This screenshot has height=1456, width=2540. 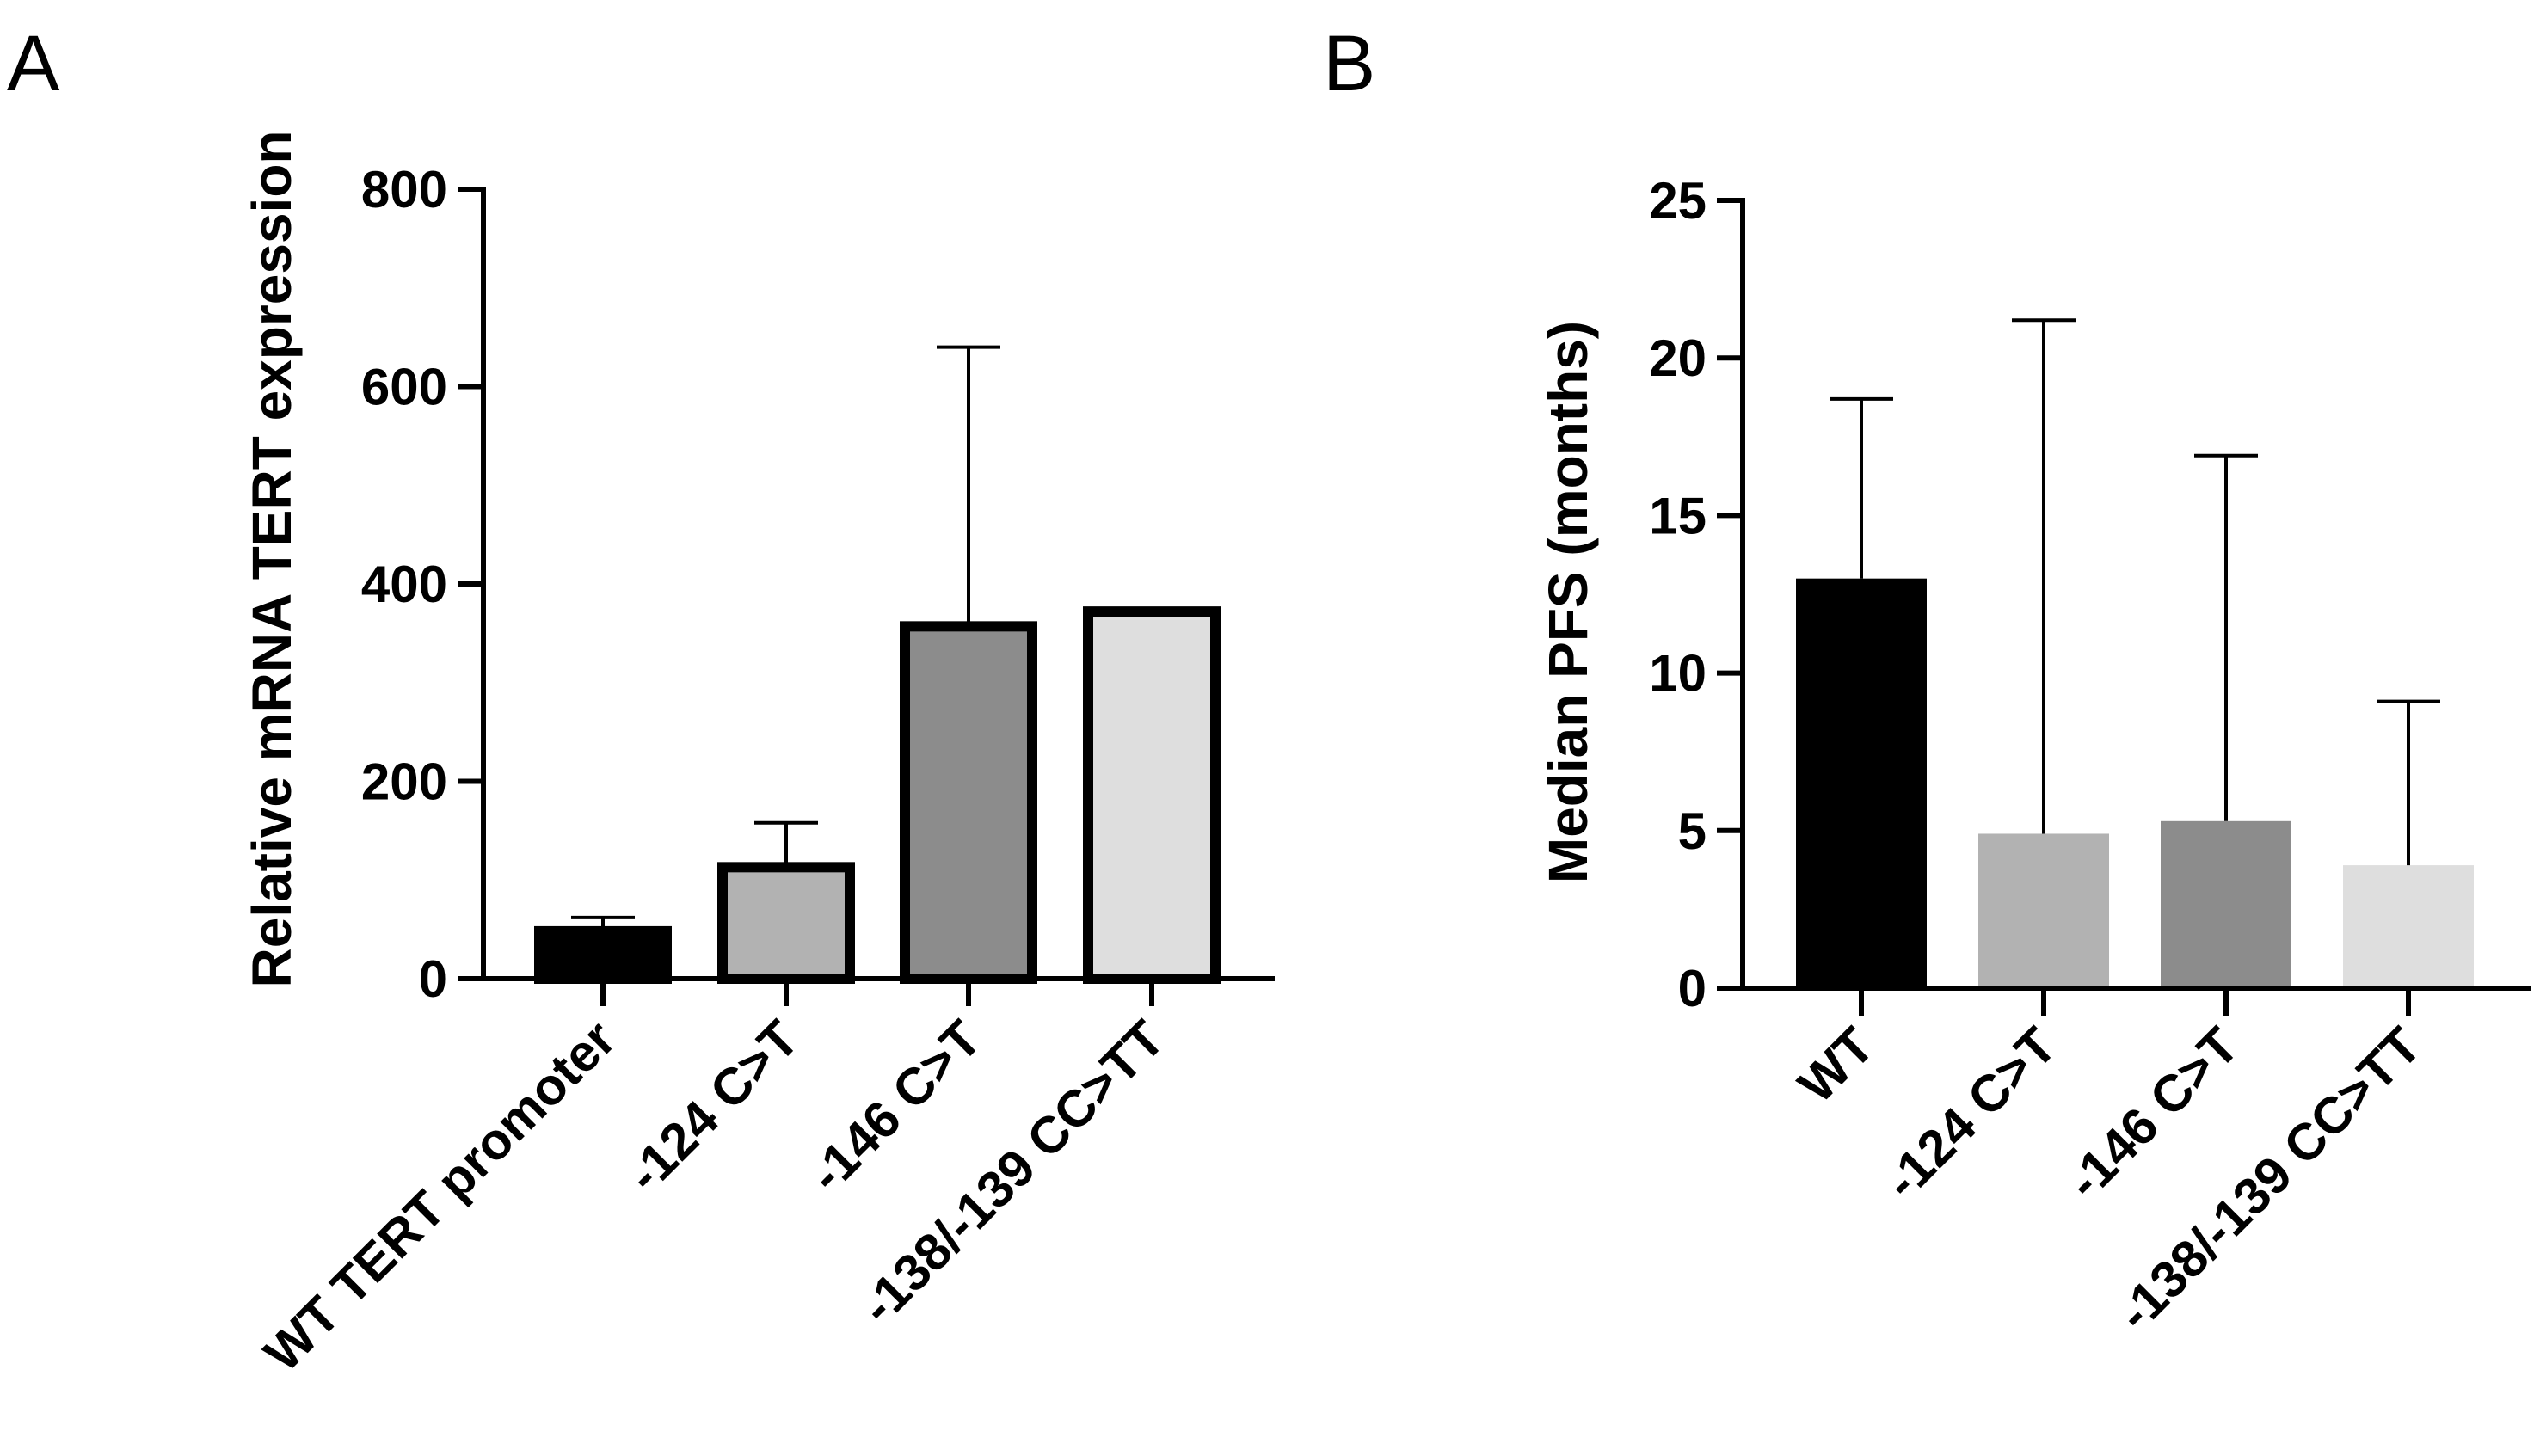 I want to click on x-tick-label-b-3: -146 C>T, so click(x=2153, y=1113).